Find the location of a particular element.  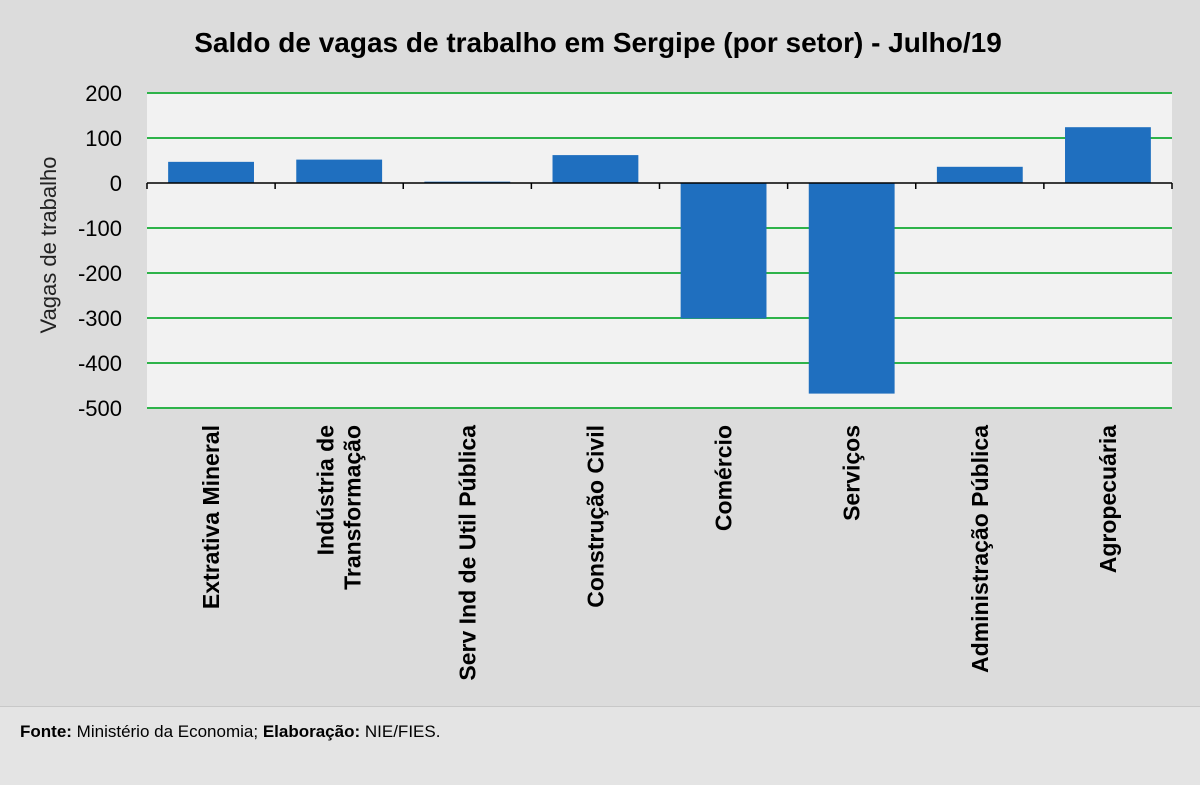

y-tick-label: -200 is located at coordinates (100, 273).